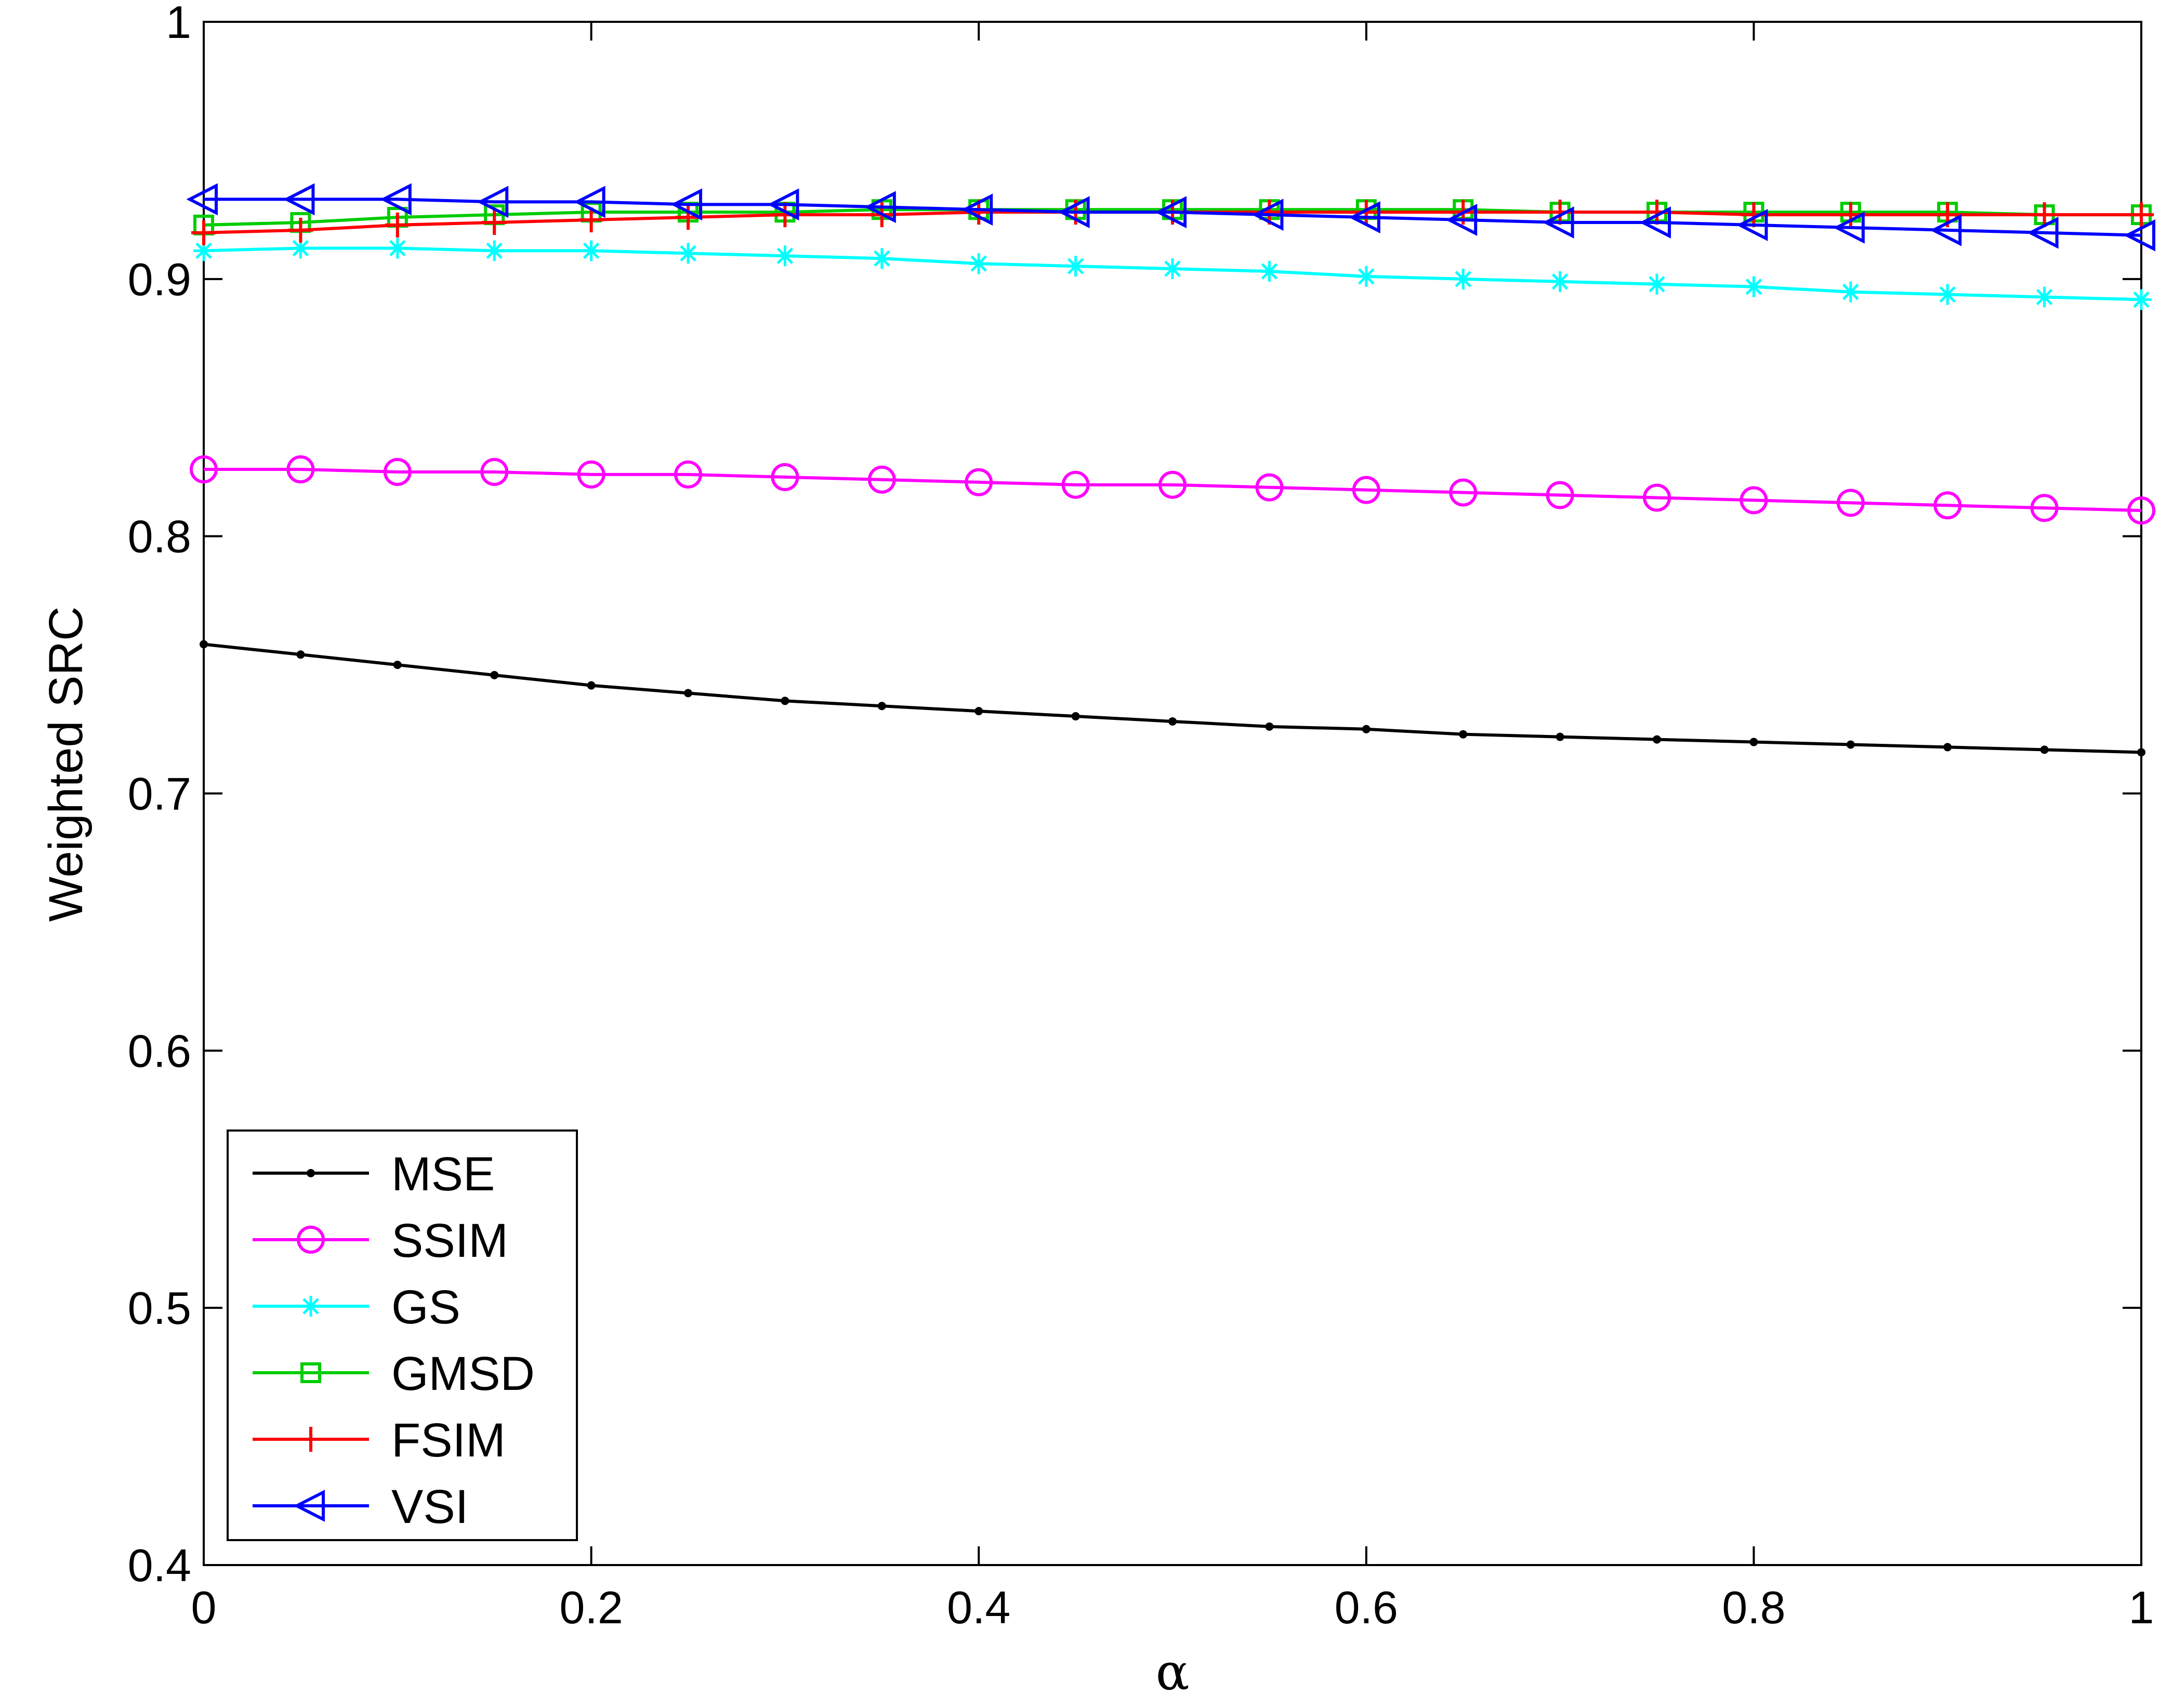 Image resolution: width=2173 pixels, height=1708 pixels. I want to click on legend-label-vsi: VSI, so click(429, 1506).